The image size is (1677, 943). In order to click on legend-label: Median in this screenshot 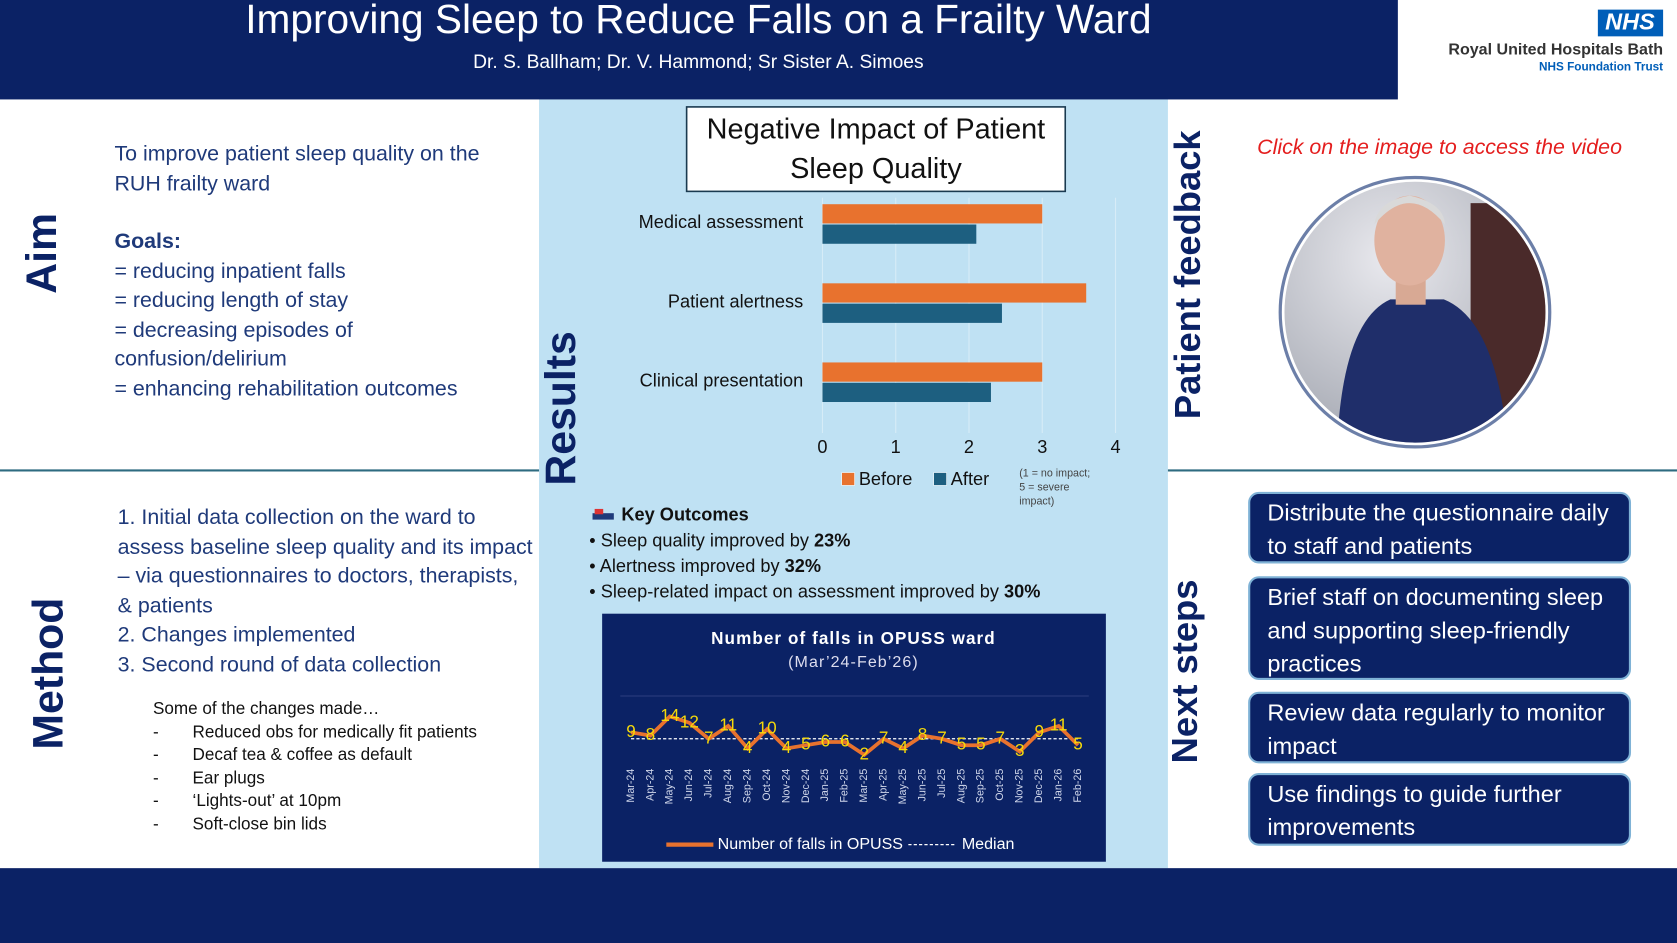, I will do `click(988, 844)`.